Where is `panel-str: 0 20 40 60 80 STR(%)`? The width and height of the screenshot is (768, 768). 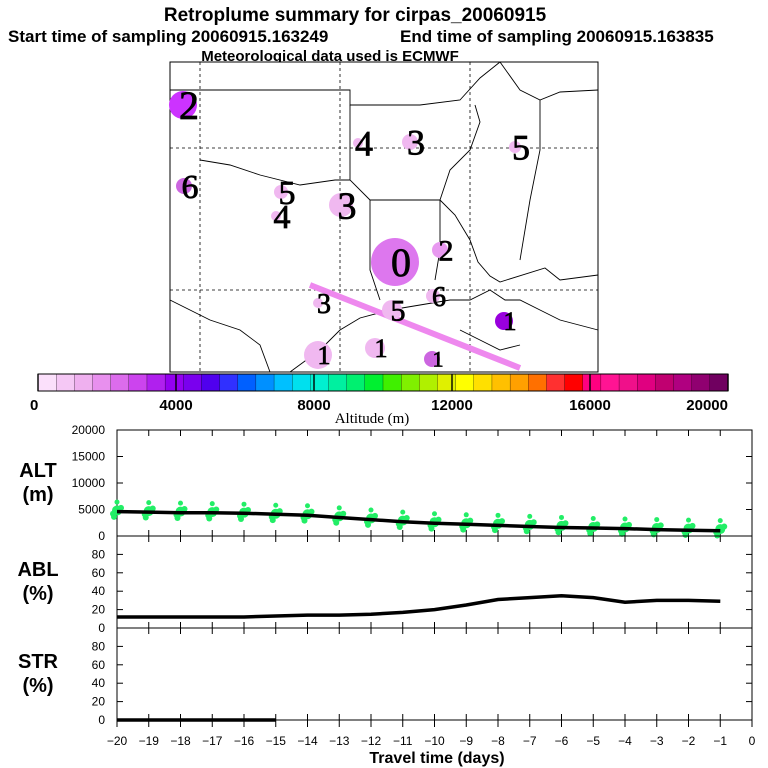 panel-str: 0 20 40 60 80 STR(%) is located at coordinates (385, 677).